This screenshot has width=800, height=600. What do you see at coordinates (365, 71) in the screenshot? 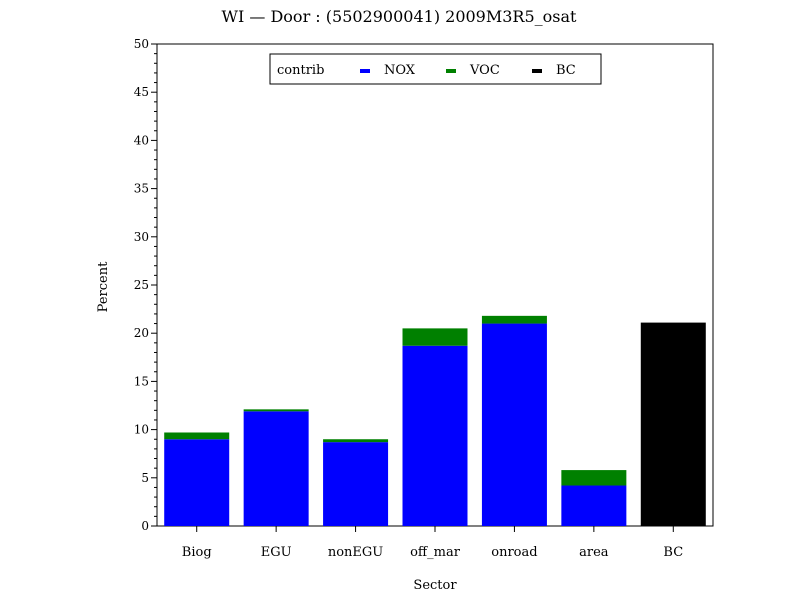
I see `legend-swatch-nox` at bounding box center [365, 71].